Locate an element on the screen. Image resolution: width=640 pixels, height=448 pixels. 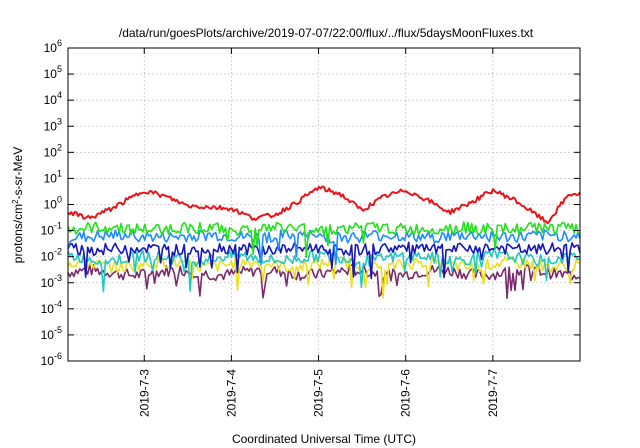
y-tick-label: 10⁻⁴ is located at coordinates (51, 307).